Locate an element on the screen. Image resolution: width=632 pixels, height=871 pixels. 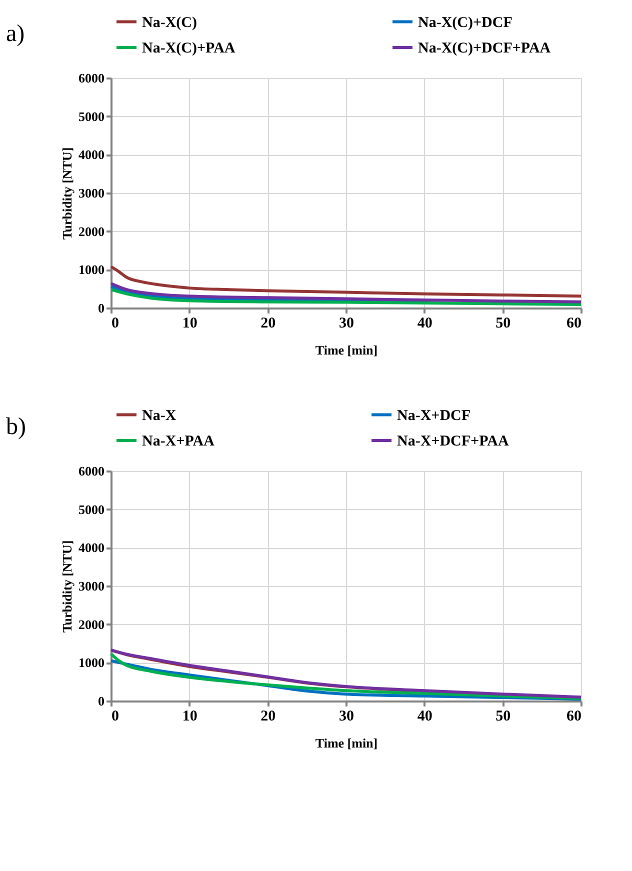
legend-label: Na-X+DCF is located at coordinates (434, 416).